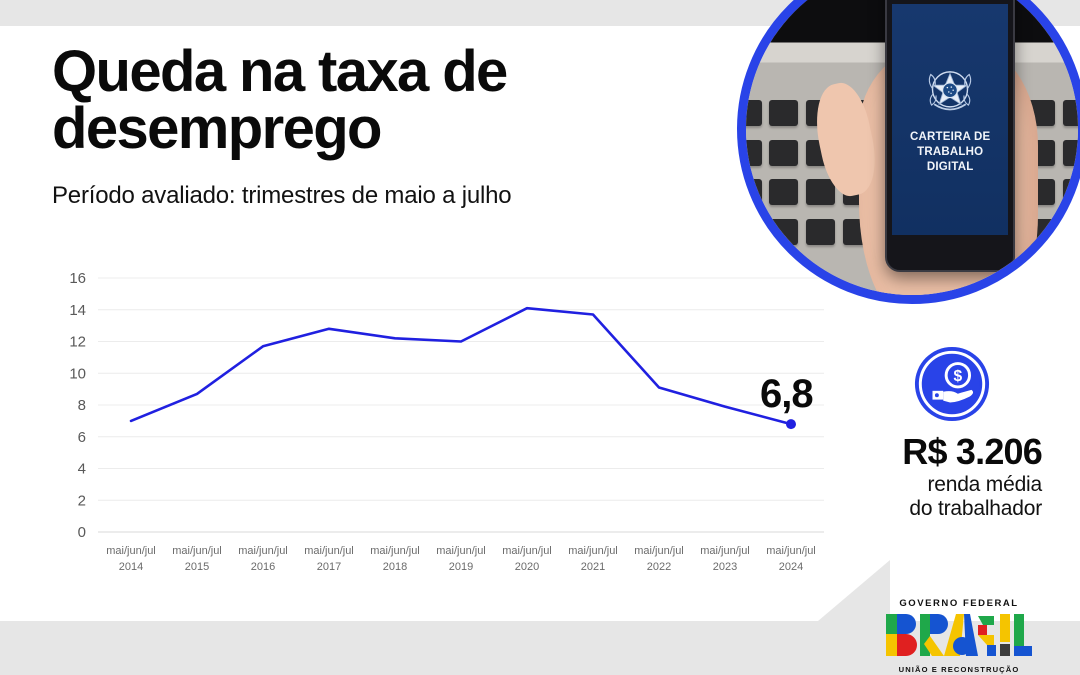  Describe the element at coordinates (461, 366) in the screenshot. I see `chart-series-line` at that location.